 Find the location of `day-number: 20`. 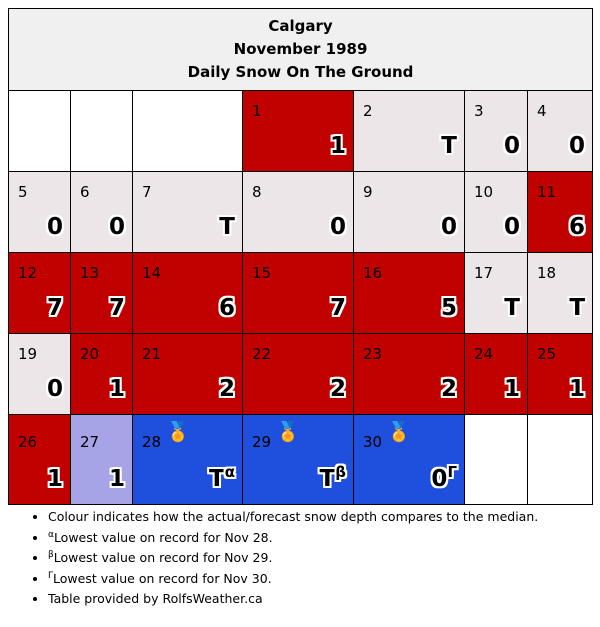

day-number: 20 is located at coordinates (90, 354).